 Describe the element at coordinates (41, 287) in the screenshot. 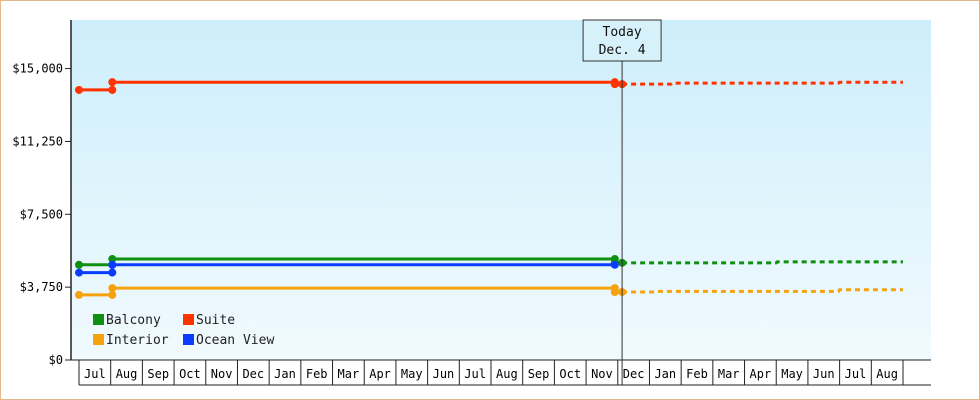

I see `y-tick-label: $3,750` at that location.